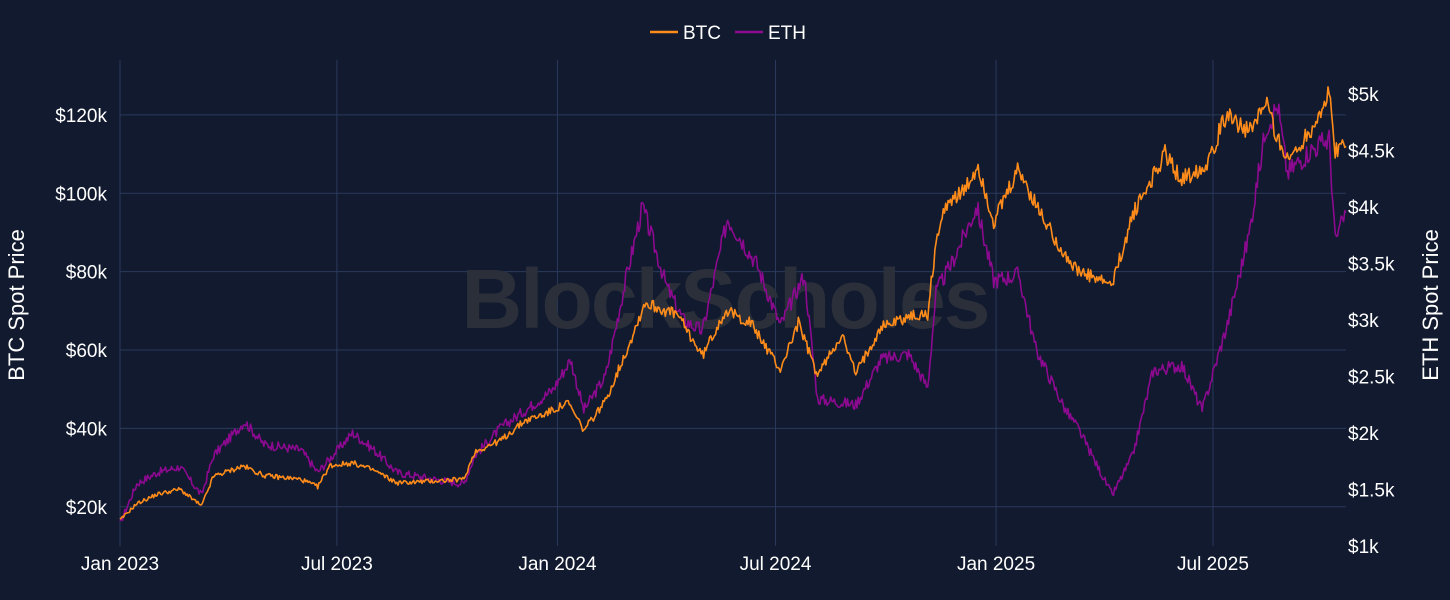 This screenshot has height=600, width=1450. I want to click on y2-tick-label: $3.5k, so click(1371, 264).